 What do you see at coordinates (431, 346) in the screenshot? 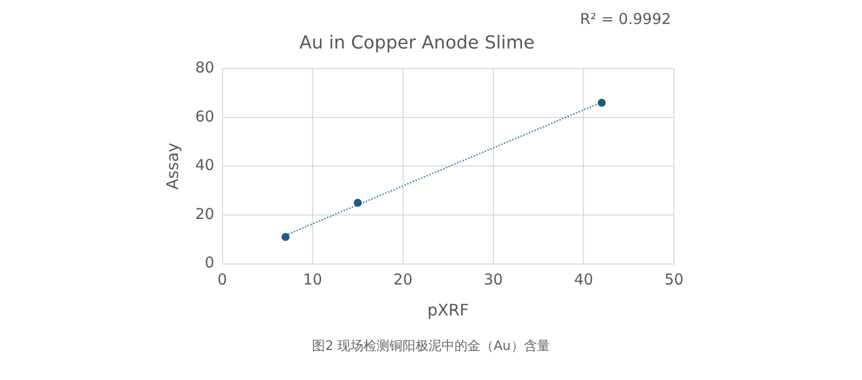
I see `caption: 图2 现场检测铜阳极泥中的金（Au）含量` at bounding box center [431, 346].